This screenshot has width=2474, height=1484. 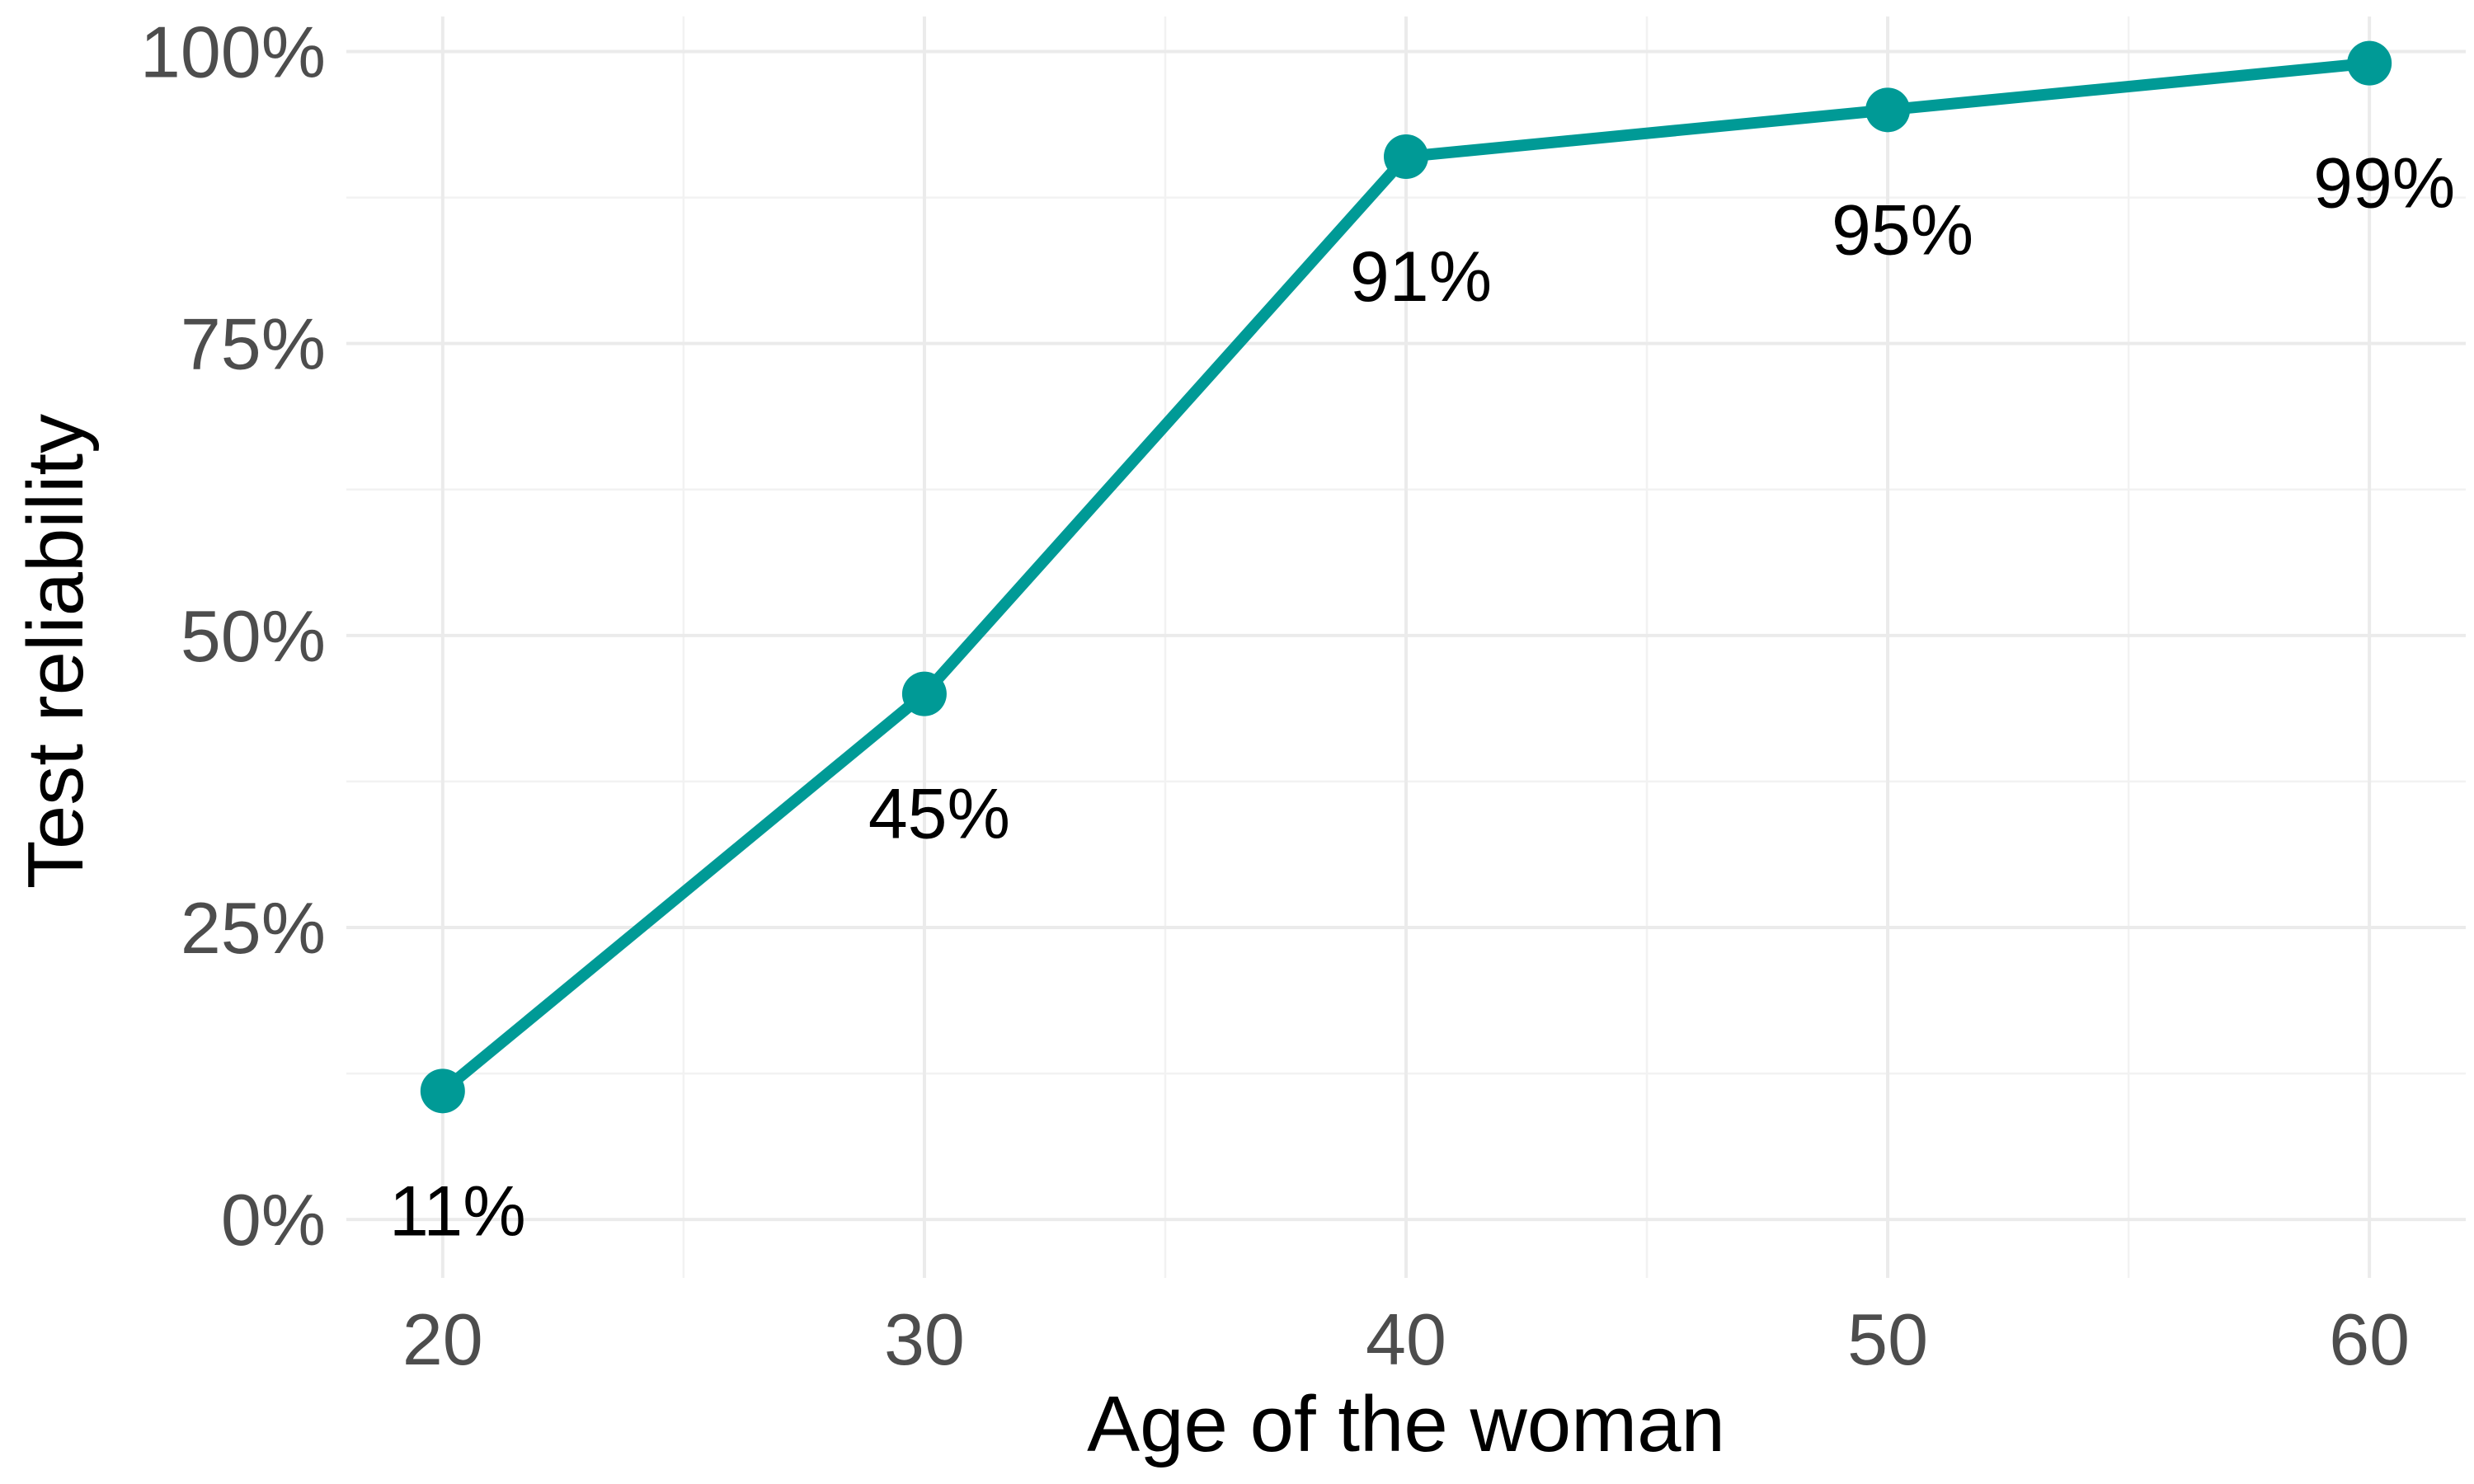 What do you see at coordinates (1406, 1339) in the screenshot?
I see `x-tick-label: 40` at bounding box center [1406, 1339].